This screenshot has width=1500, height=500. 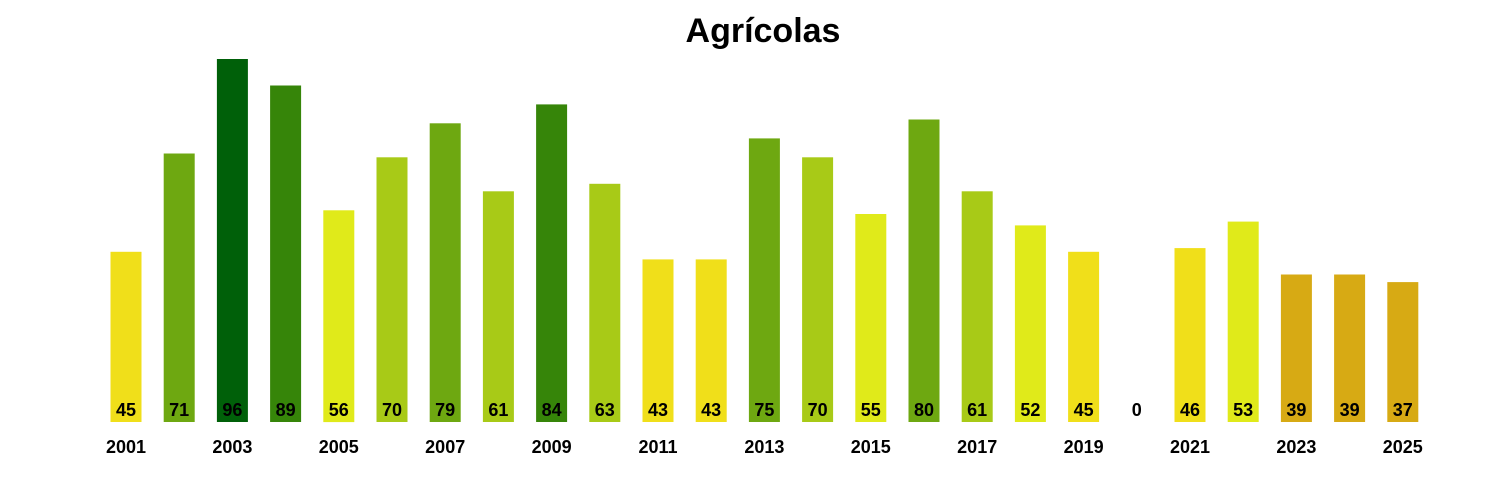 I want to click on bar-2001, so click(x=126, y=336).